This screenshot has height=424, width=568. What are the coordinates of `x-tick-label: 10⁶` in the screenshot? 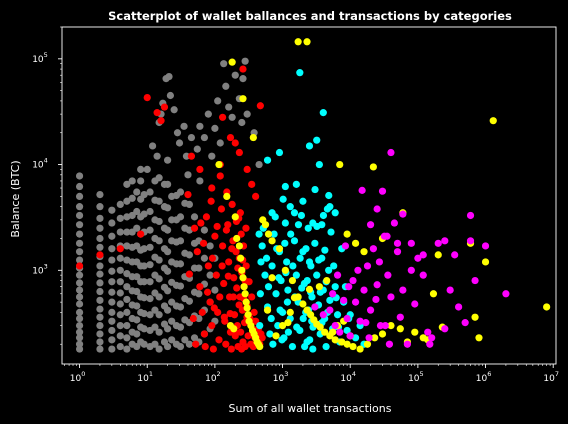 It's located at (484, 377).